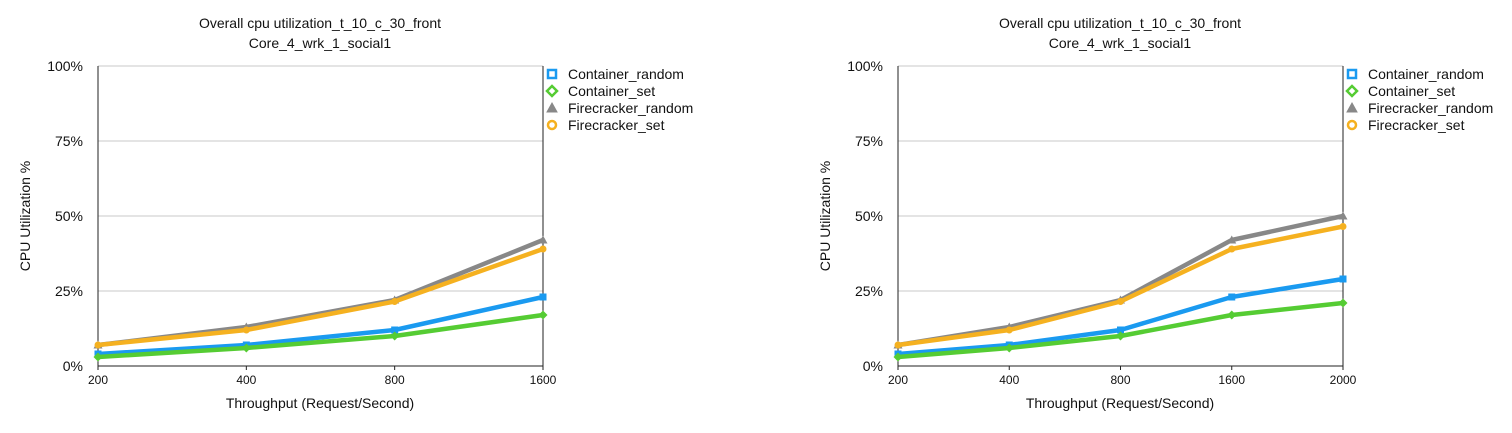  Describe the element at coordinates (1343, 380) in the screenshot. I see `x-tick-label: 2000` at that location.